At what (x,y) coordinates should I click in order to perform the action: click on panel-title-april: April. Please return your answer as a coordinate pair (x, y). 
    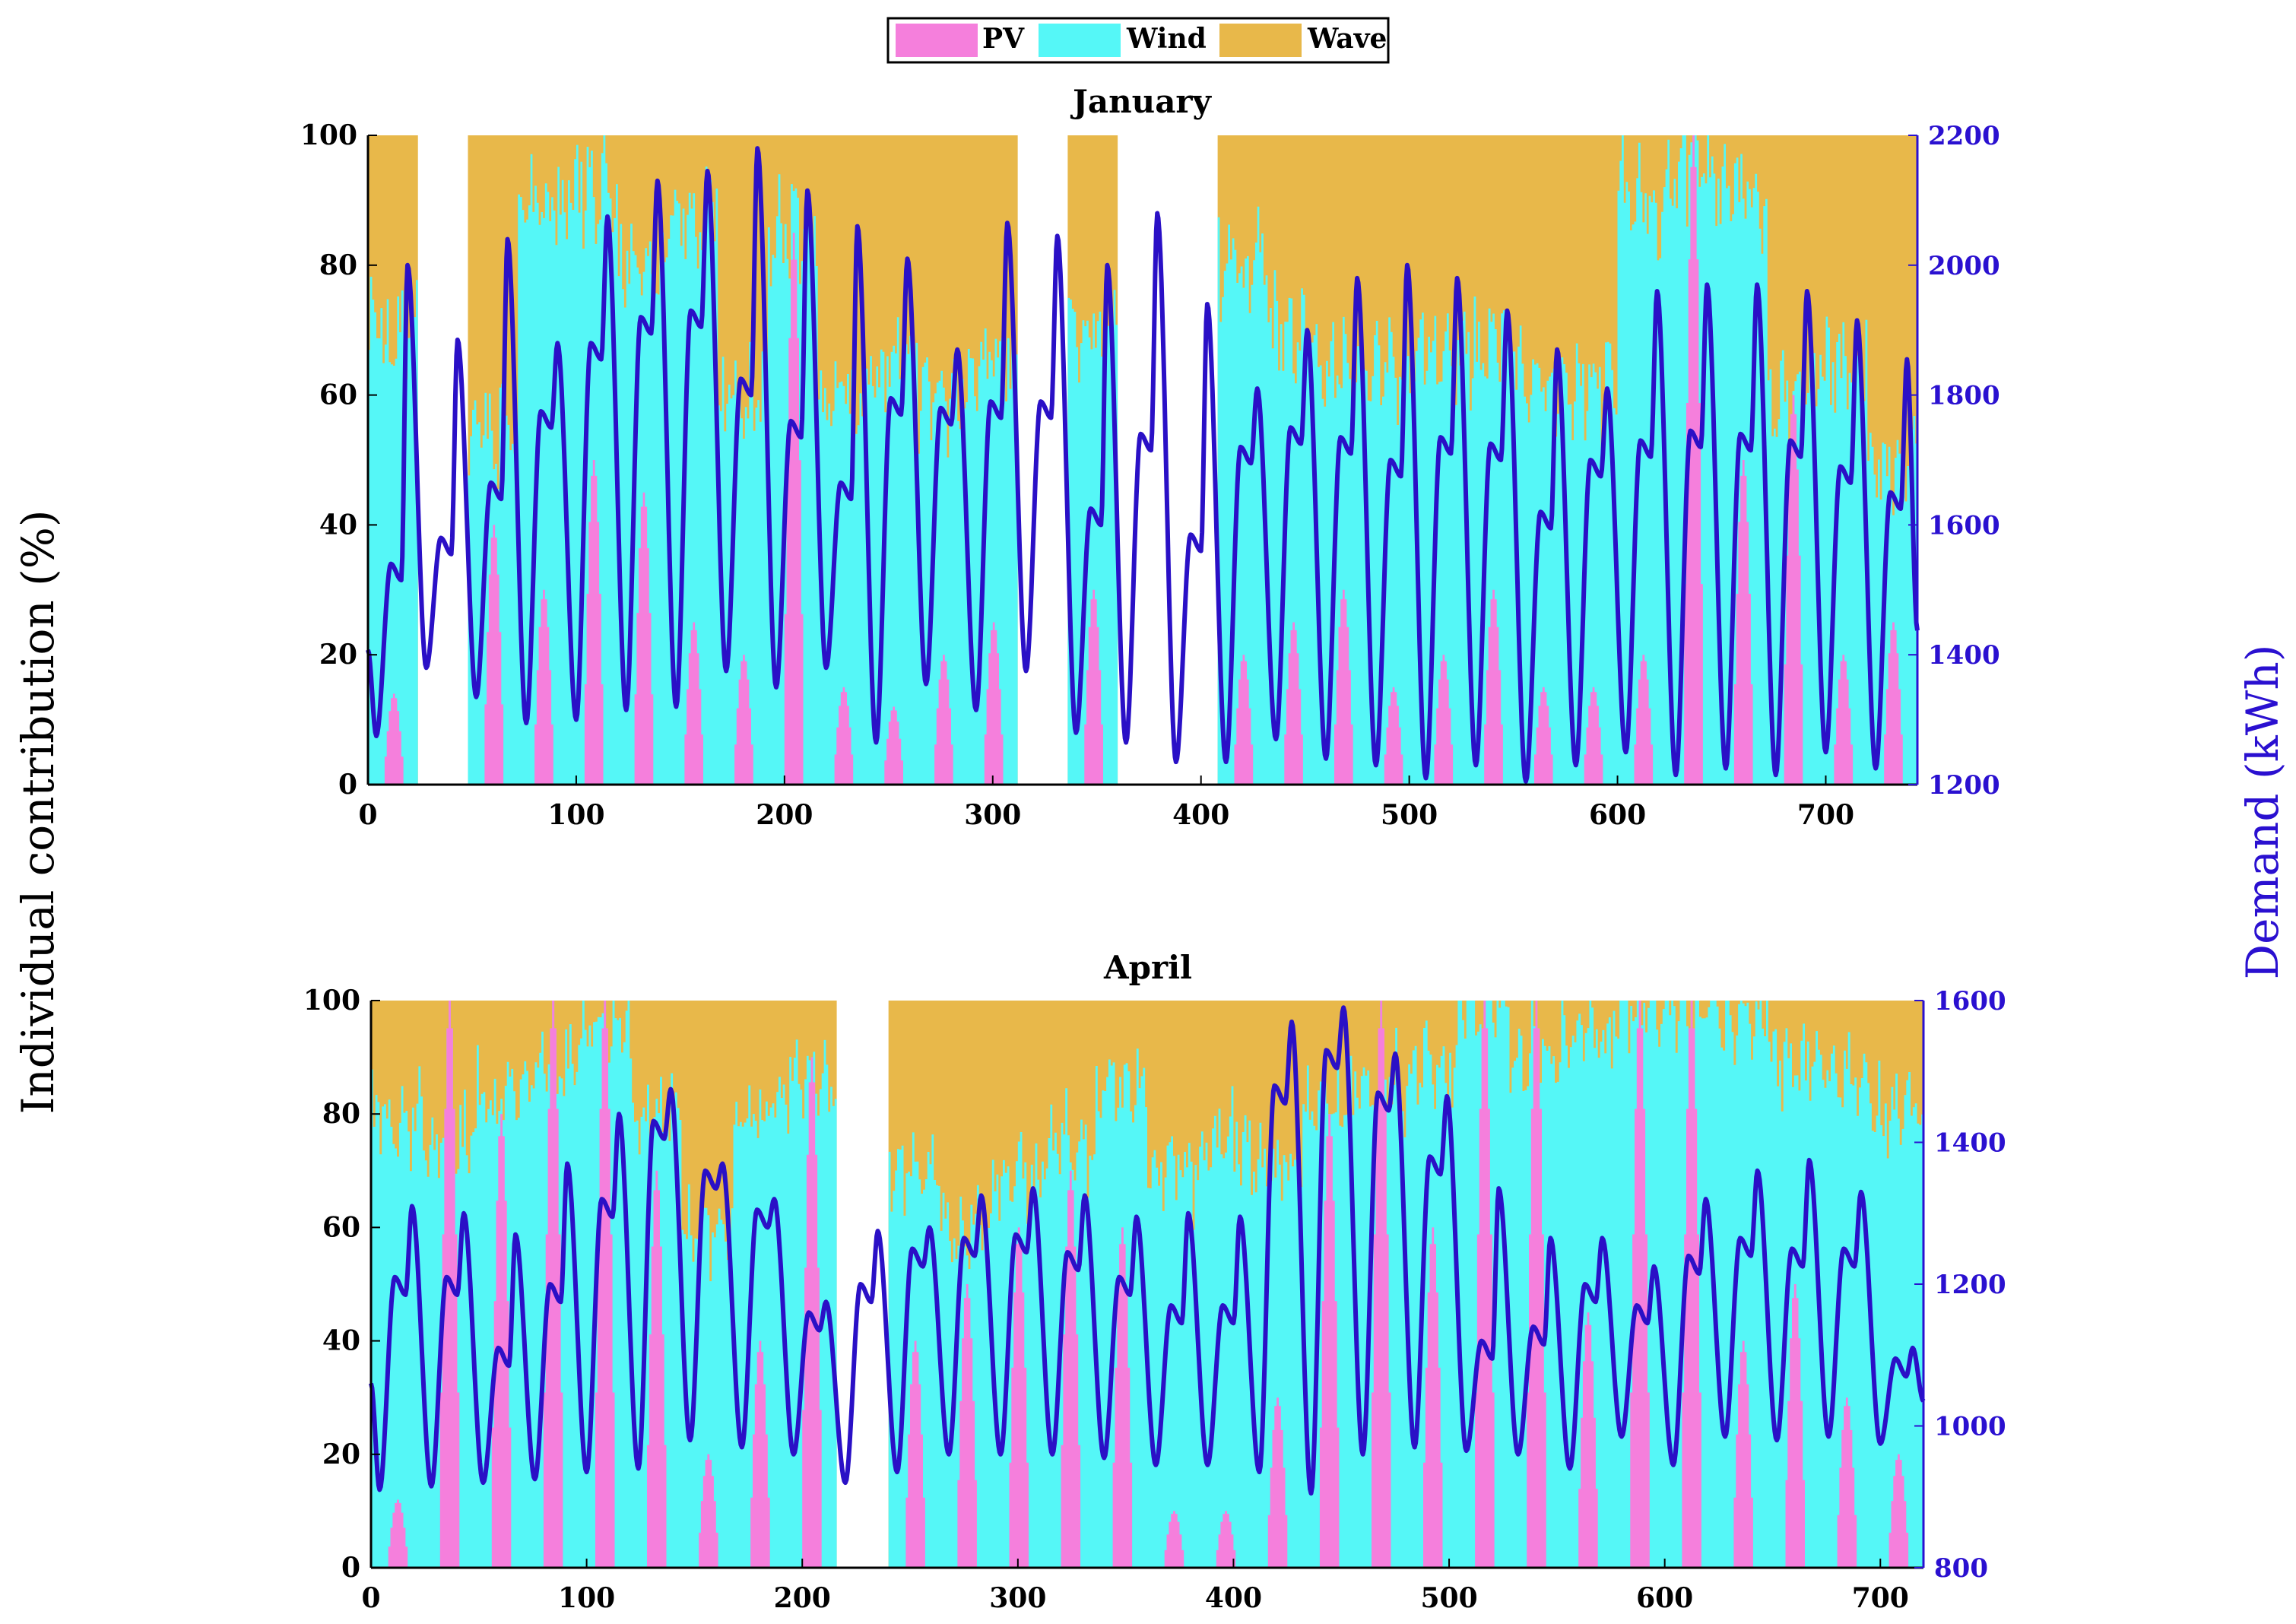
    Looking at the image, I should click on (1147, 968).